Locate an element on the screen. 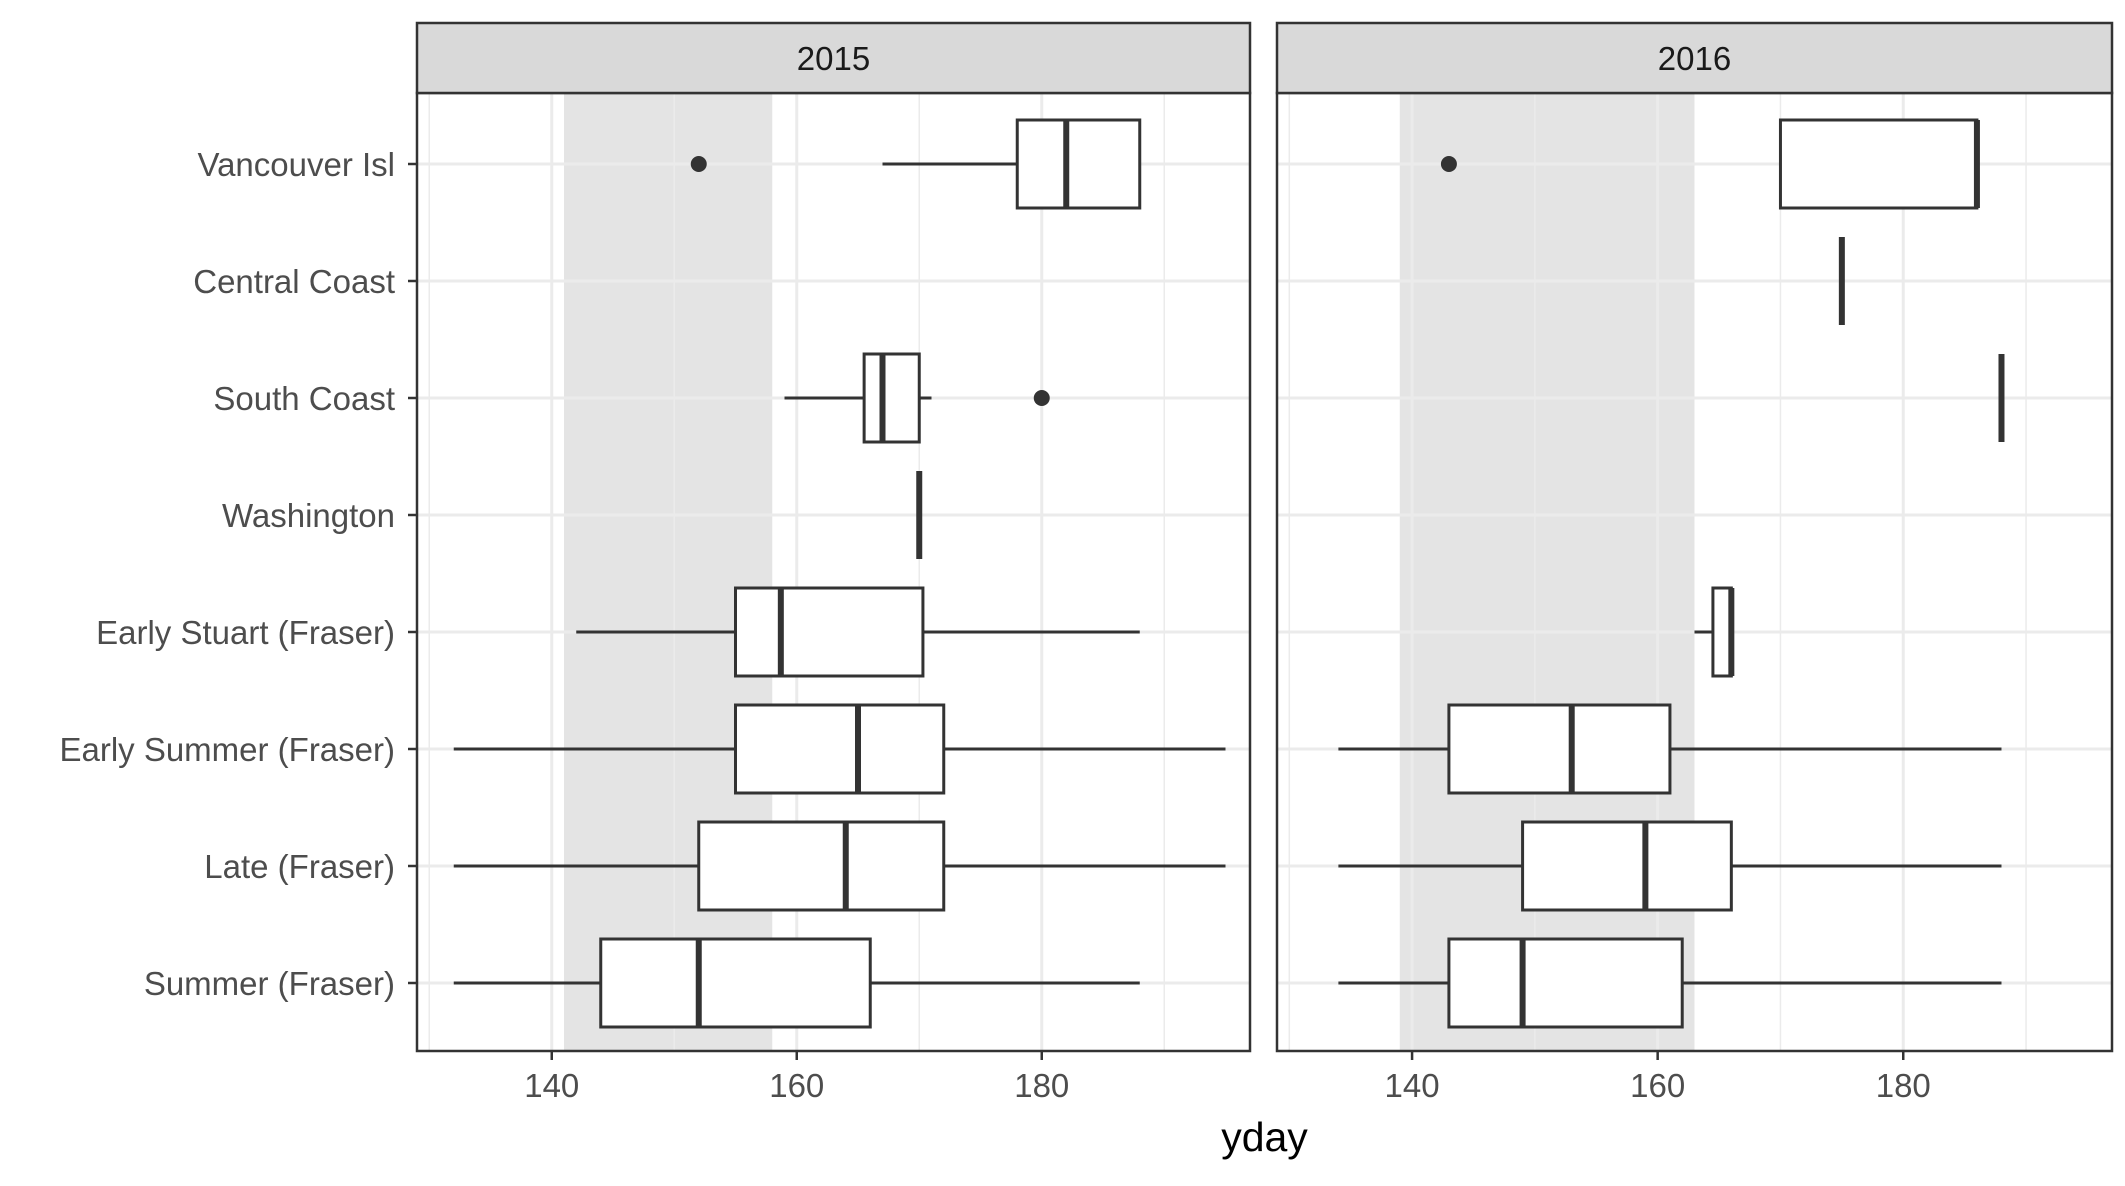 This screenshot has width=2125, height=1186. box-early-summer-fraser-2016 is located at coordinates (1559, 749).